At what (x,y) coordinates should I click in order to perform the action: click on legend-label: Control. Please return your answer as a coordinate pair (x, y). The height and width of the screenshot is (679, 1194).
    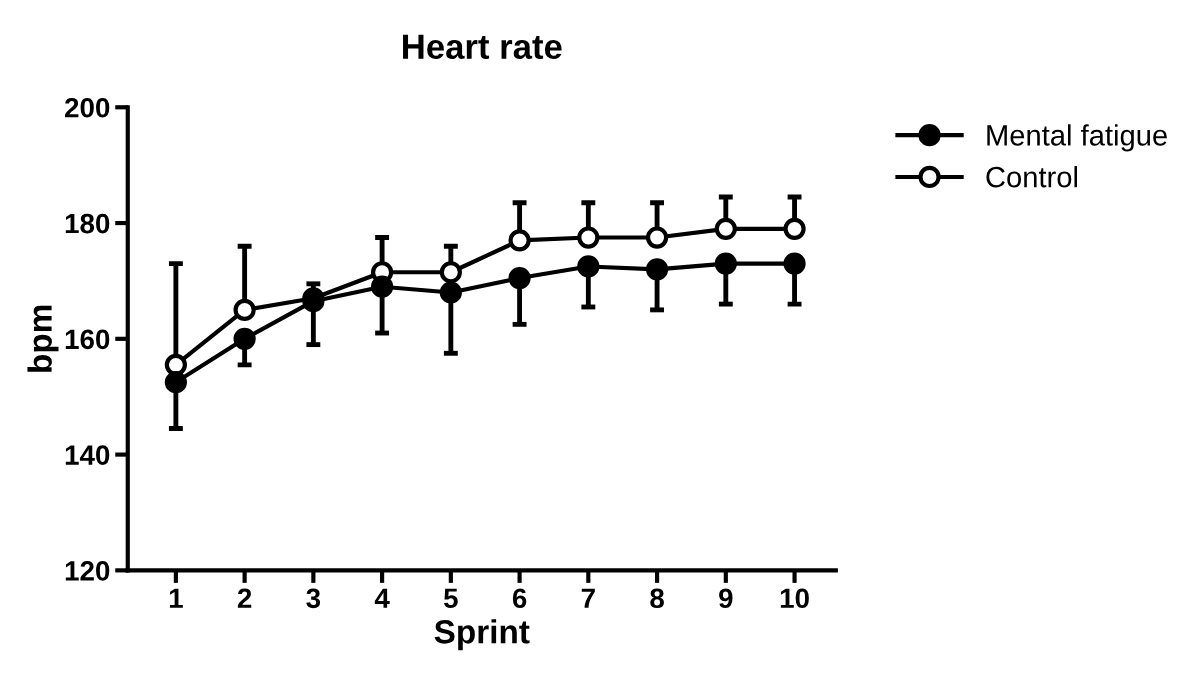
    Looking at the image, I should click on (1032, 177).